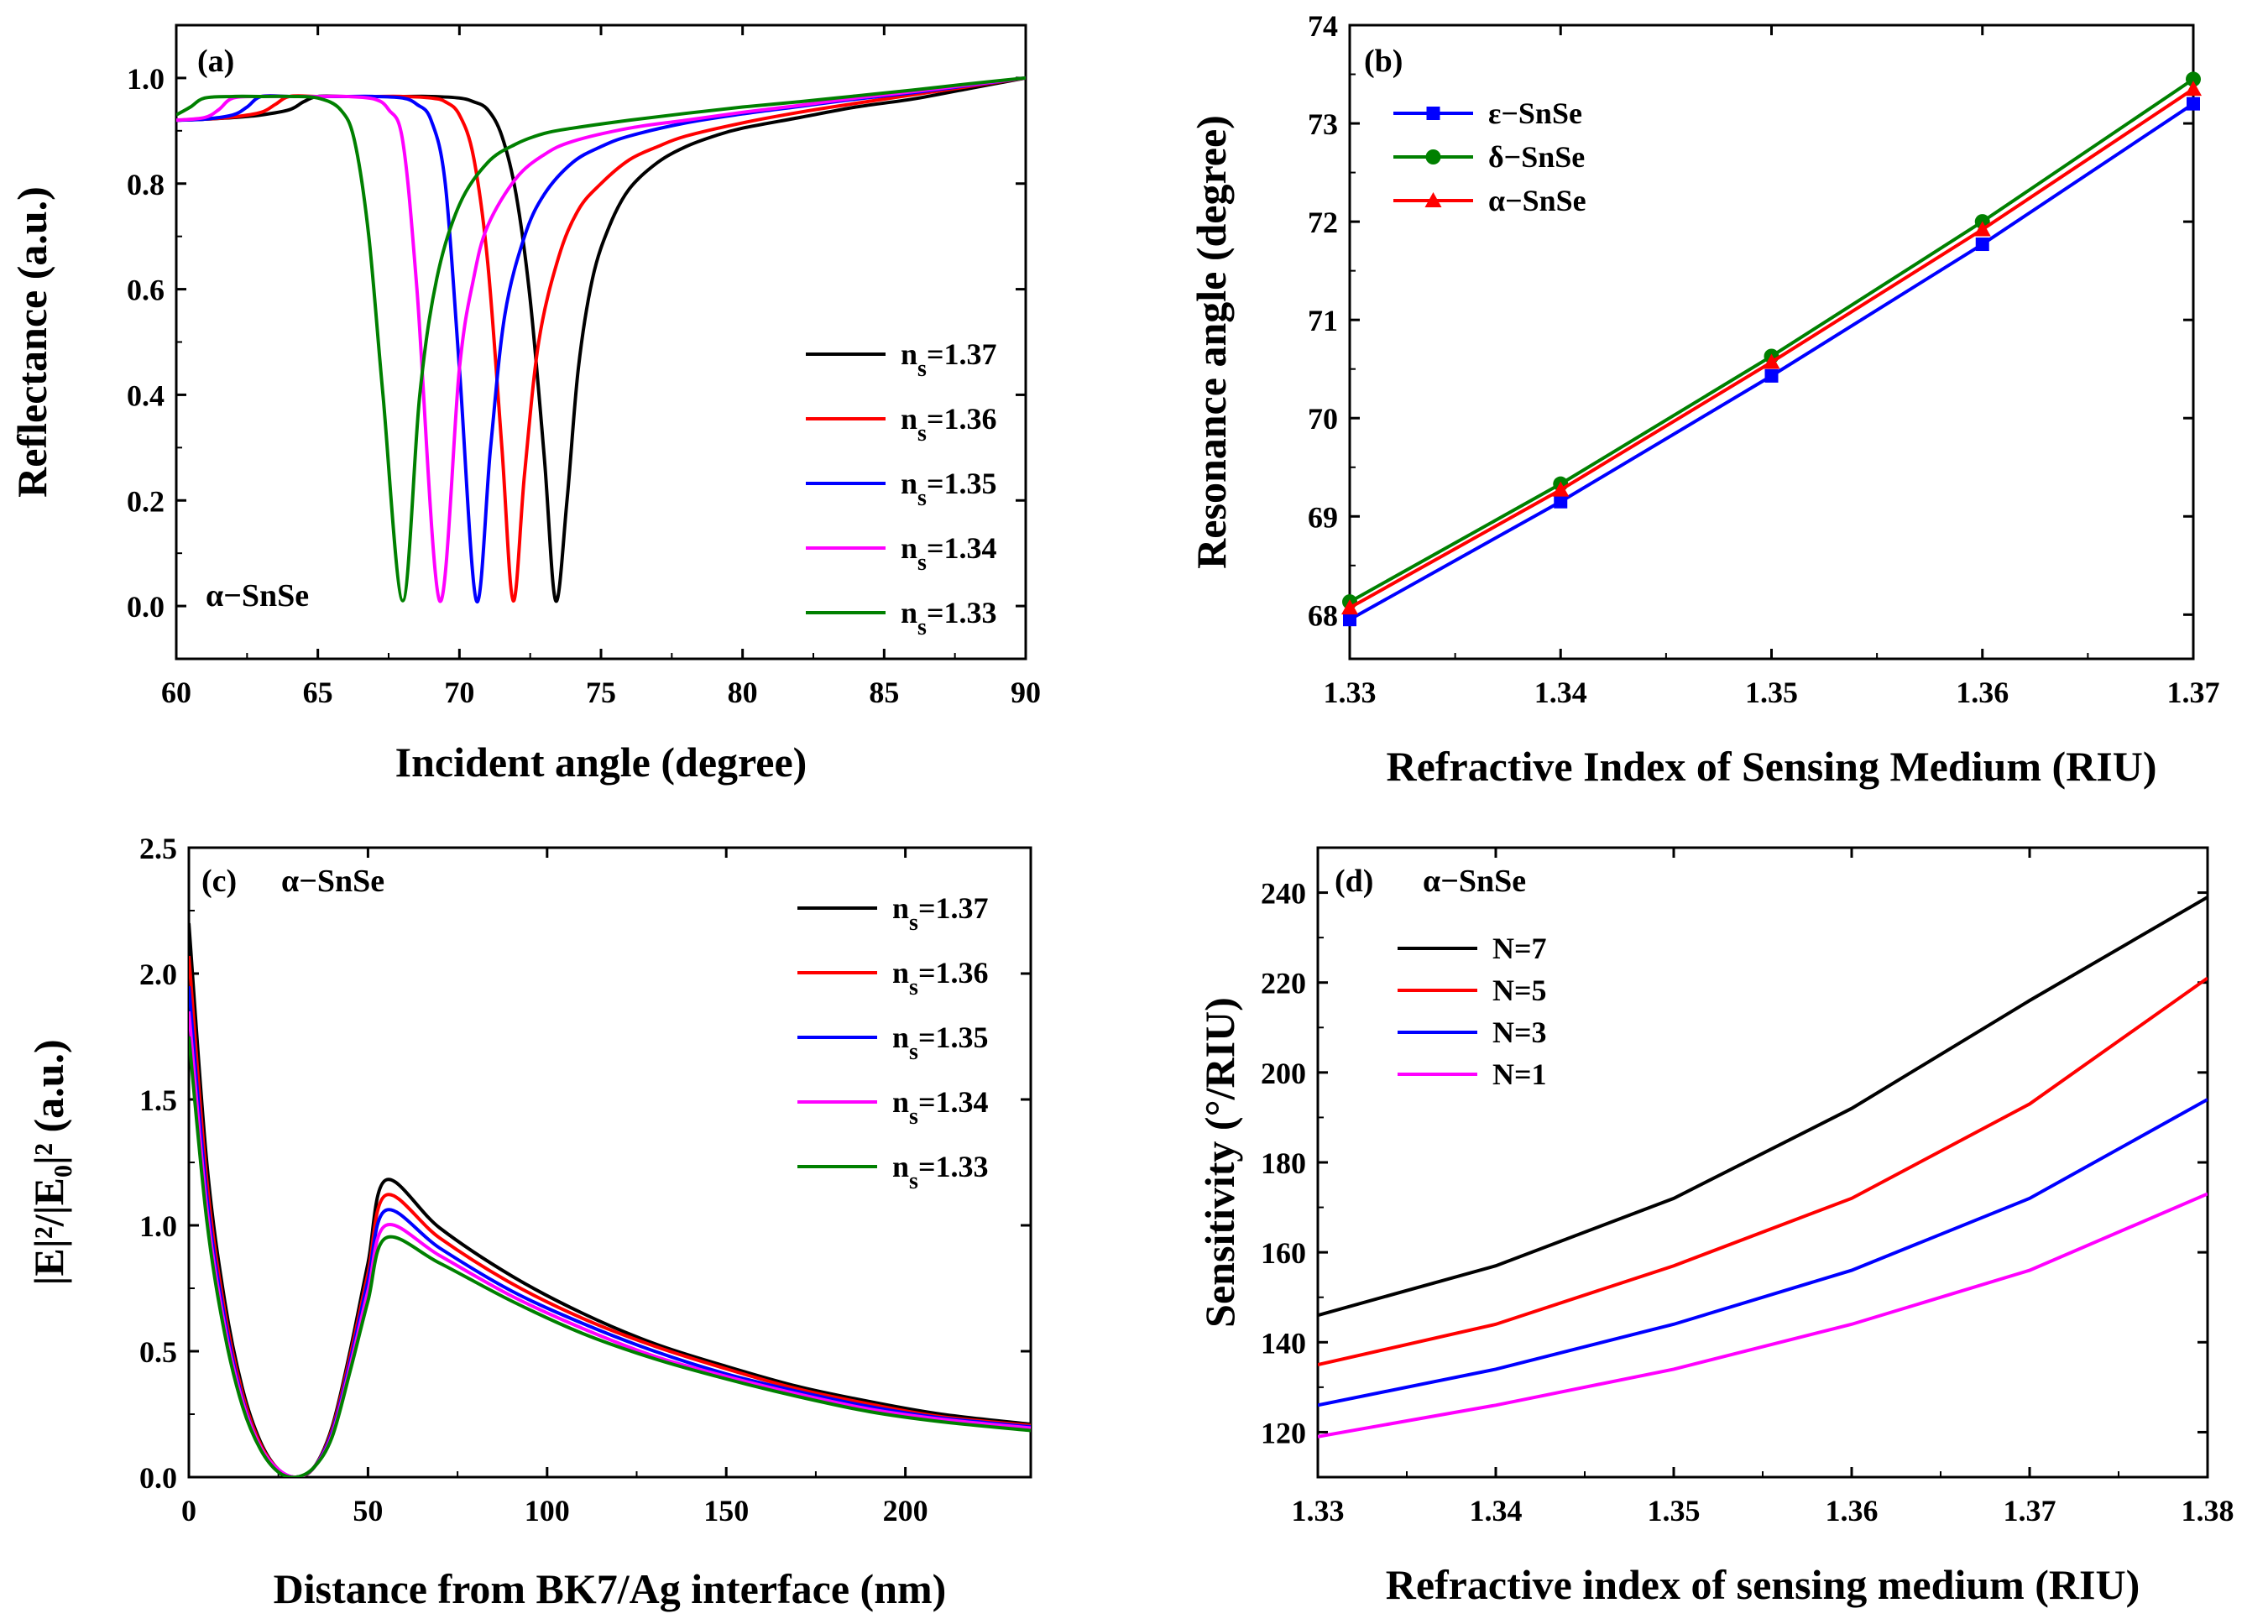 The width and height of the screenshot is (2268, 1624). Describe the element at coordinates (176, 692) in the screenshot. I see `x-tick-label: 60` at that location.